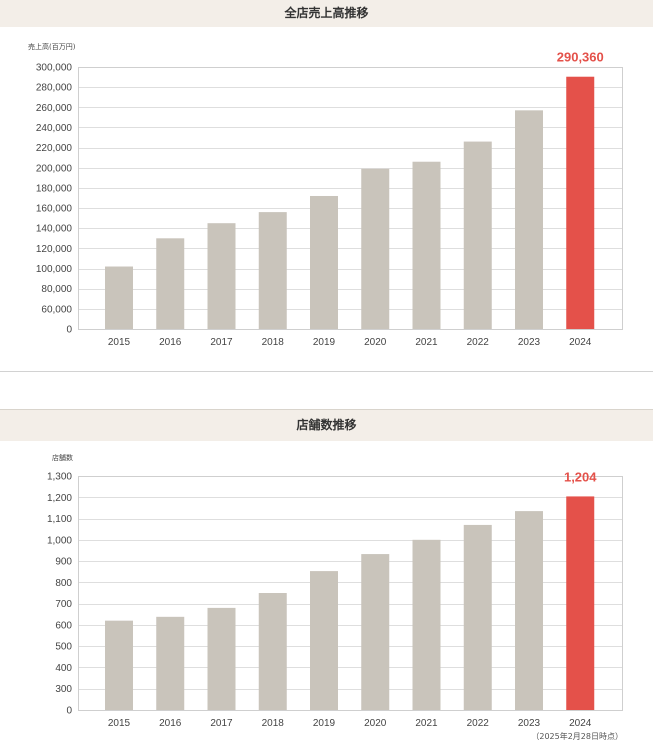 Image resolution: width=653 pixels, height=750 pixels. Describe the element at coordinates (63, 562) in the screenshot. I see `y-tick-label: 900` at that location.